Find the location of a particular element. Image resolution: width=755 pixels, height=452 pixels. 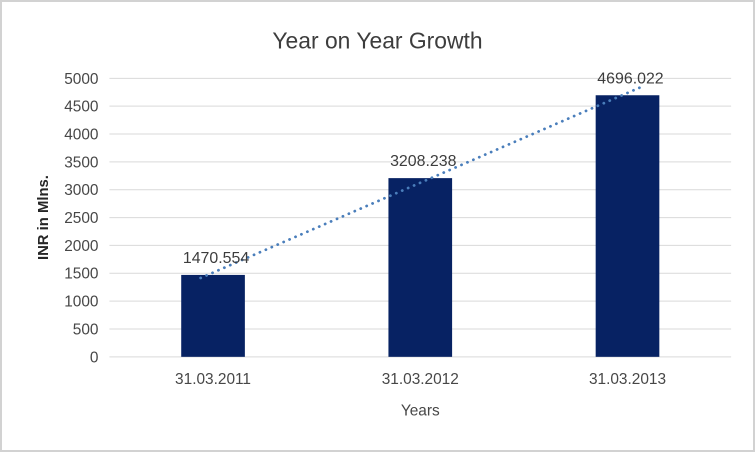

data-label: 3208.238 is located at coordinates (423, 161).